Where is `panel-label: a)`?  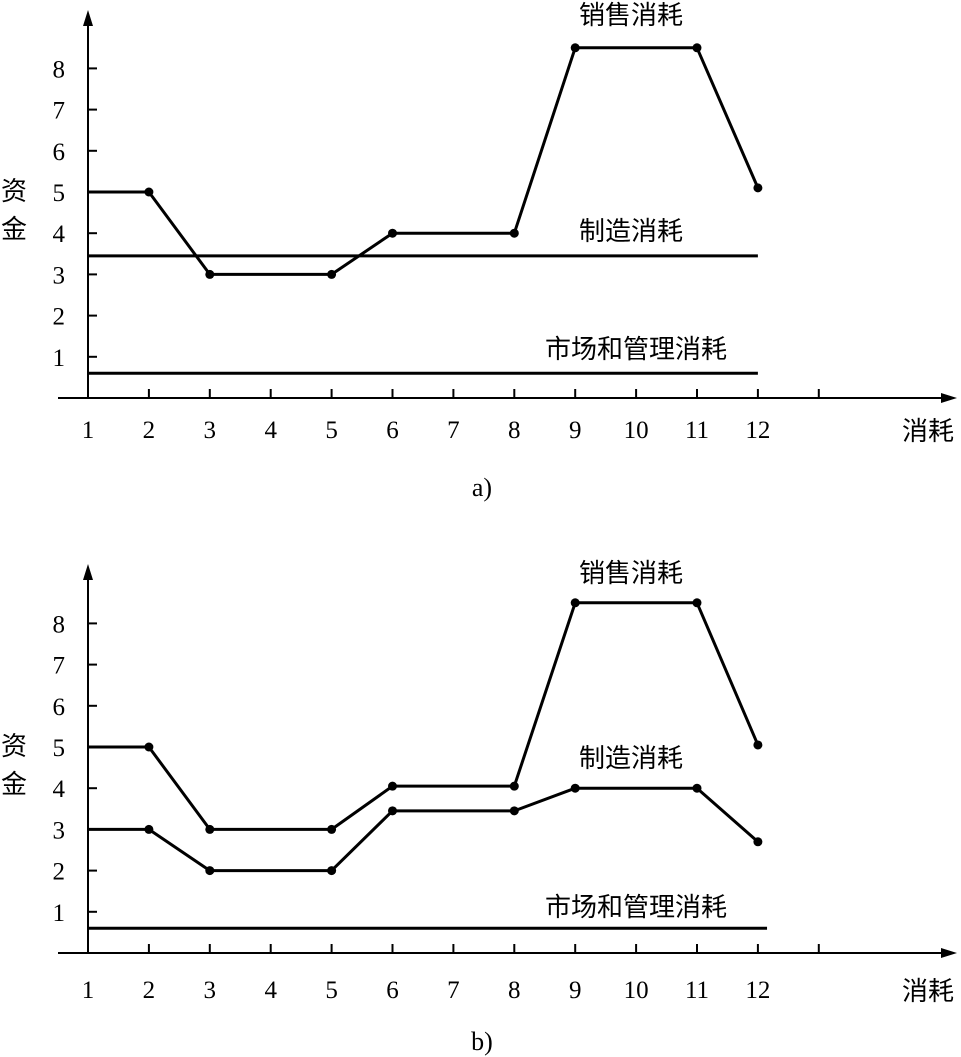 panel-label: a) is located at coordinates (482, 487).